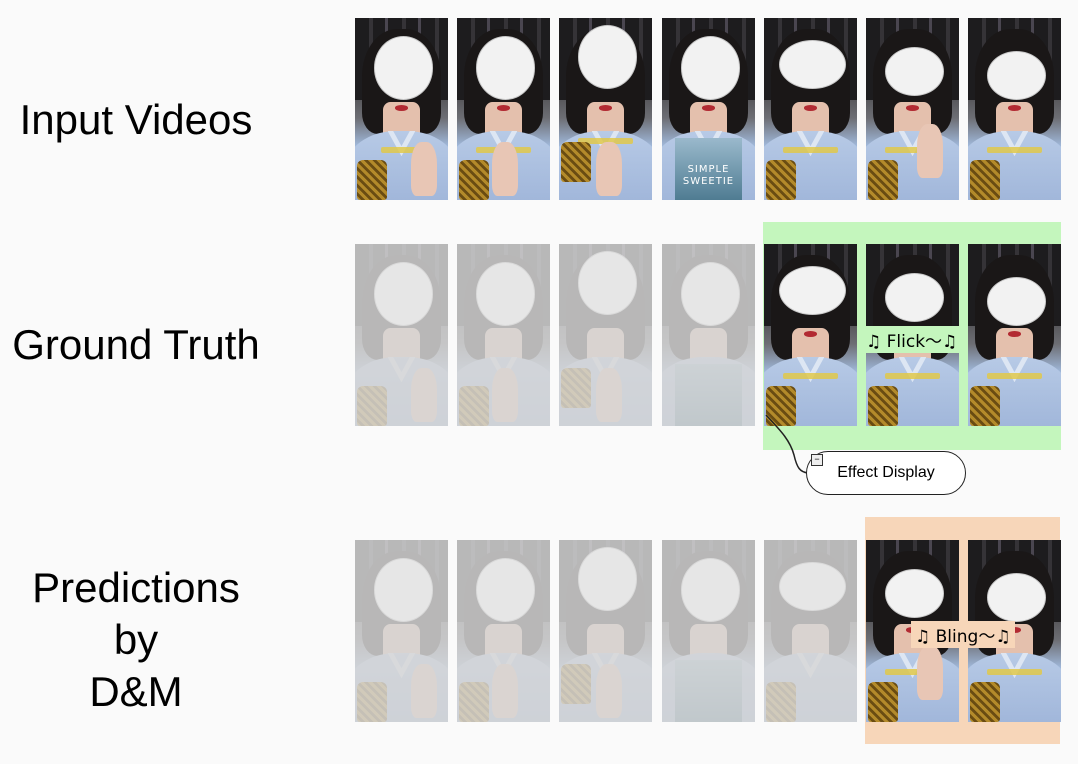  I want to click on predictions-label-line-3: D&M, so click(136, 691).